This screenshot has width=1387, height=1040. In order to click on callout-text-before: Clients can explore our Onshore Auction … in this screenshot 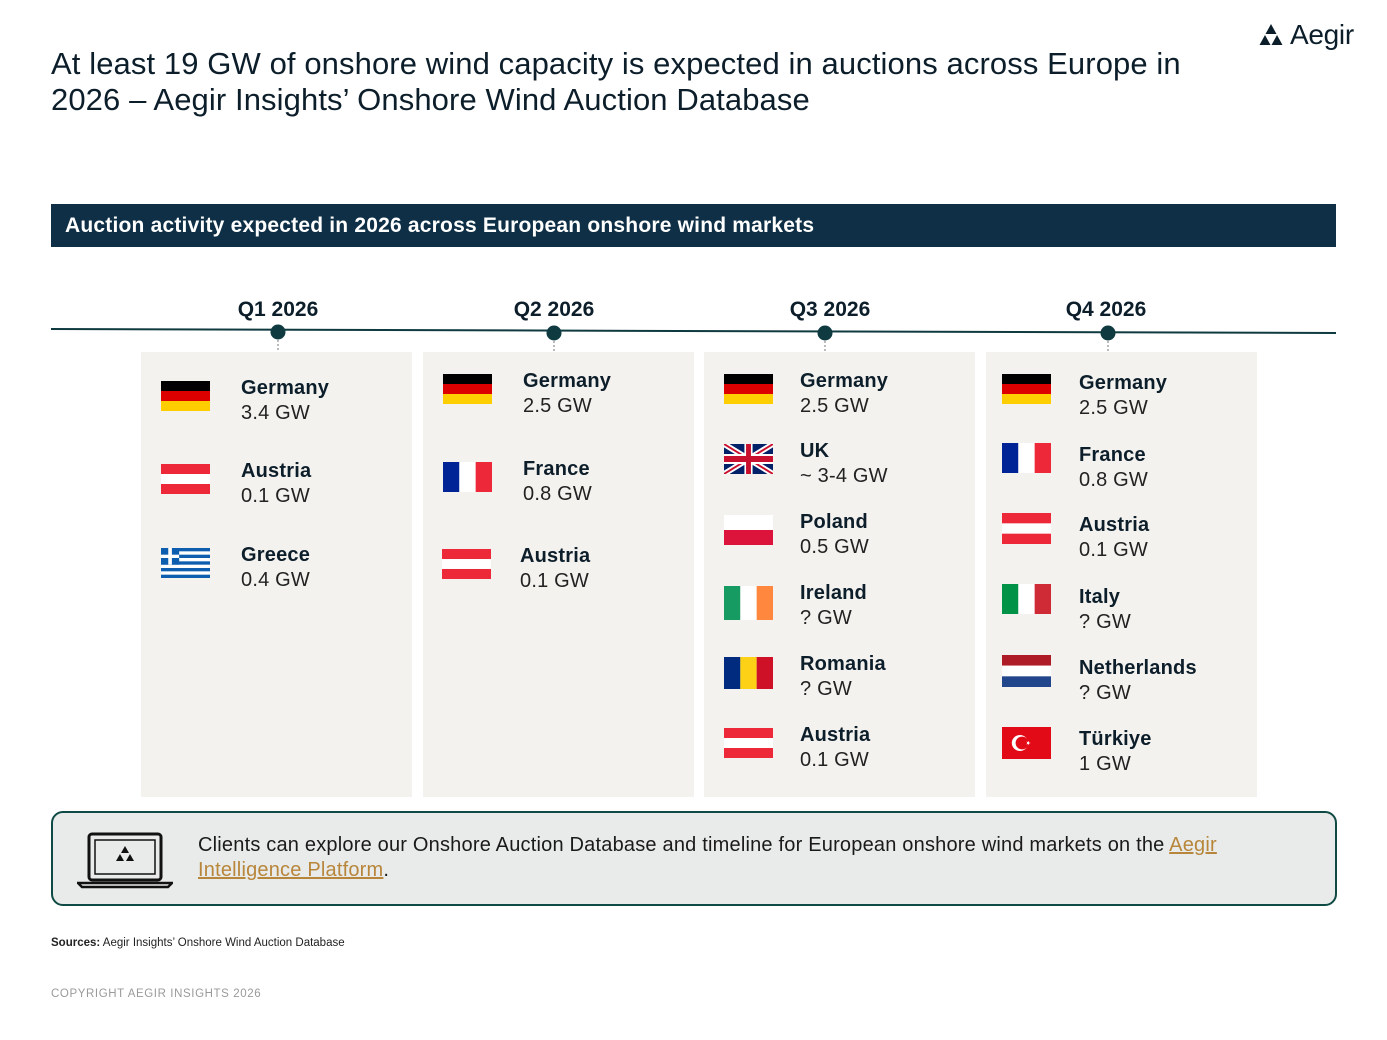, I will do `click(684, 845)`.